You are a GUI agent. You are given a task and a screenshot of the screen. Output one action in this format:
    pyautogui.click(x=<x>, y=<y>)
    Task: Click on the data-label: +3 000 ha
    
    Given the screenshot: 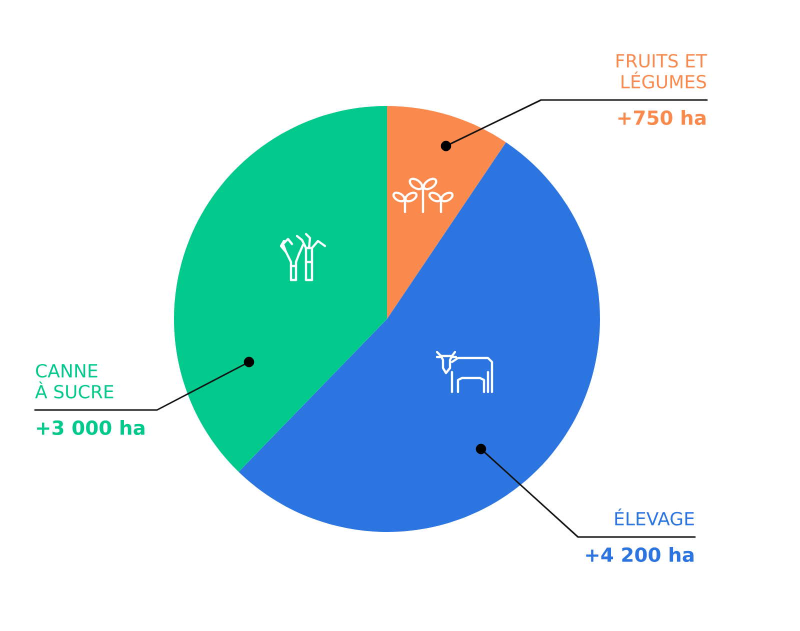 What is the action you would take?
    pyautogui.click(x=90, y=428)
    